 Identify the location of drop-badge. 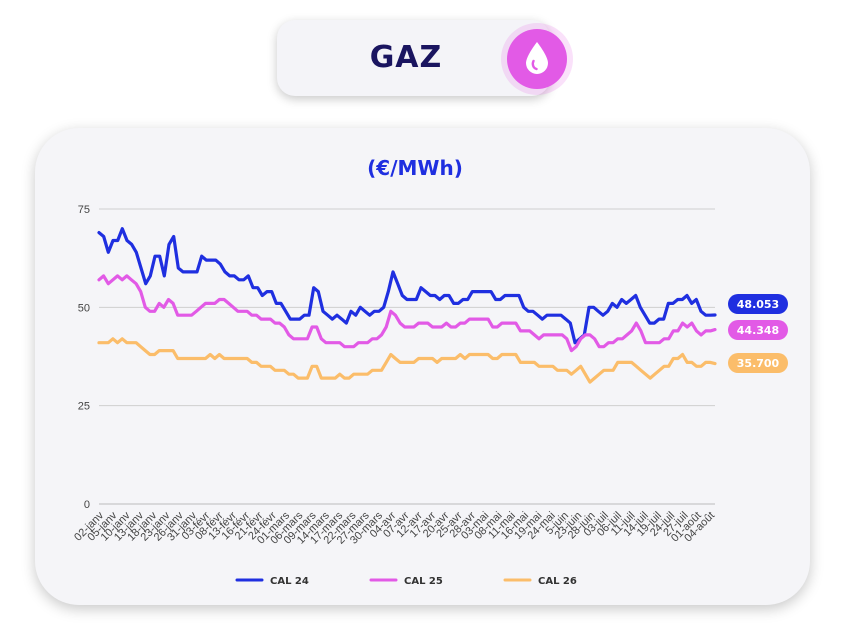
(537, 59).